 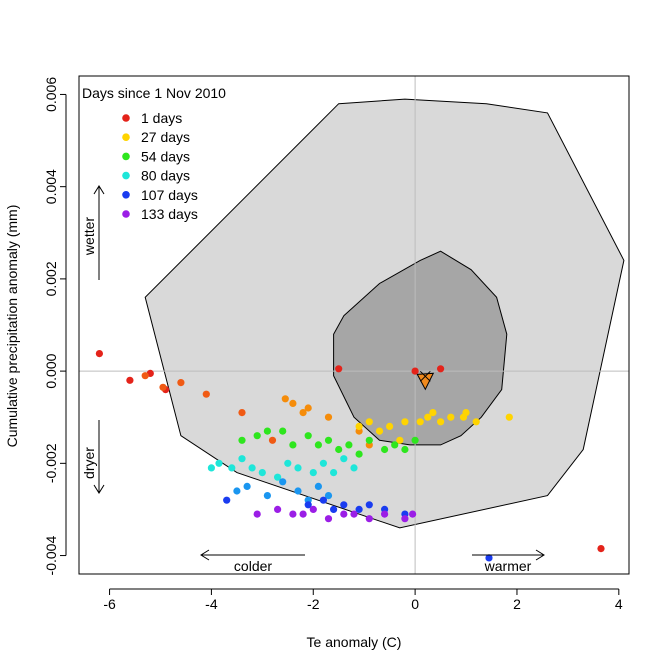 I want to click on inner-envelope, so click(x=420, y=348).